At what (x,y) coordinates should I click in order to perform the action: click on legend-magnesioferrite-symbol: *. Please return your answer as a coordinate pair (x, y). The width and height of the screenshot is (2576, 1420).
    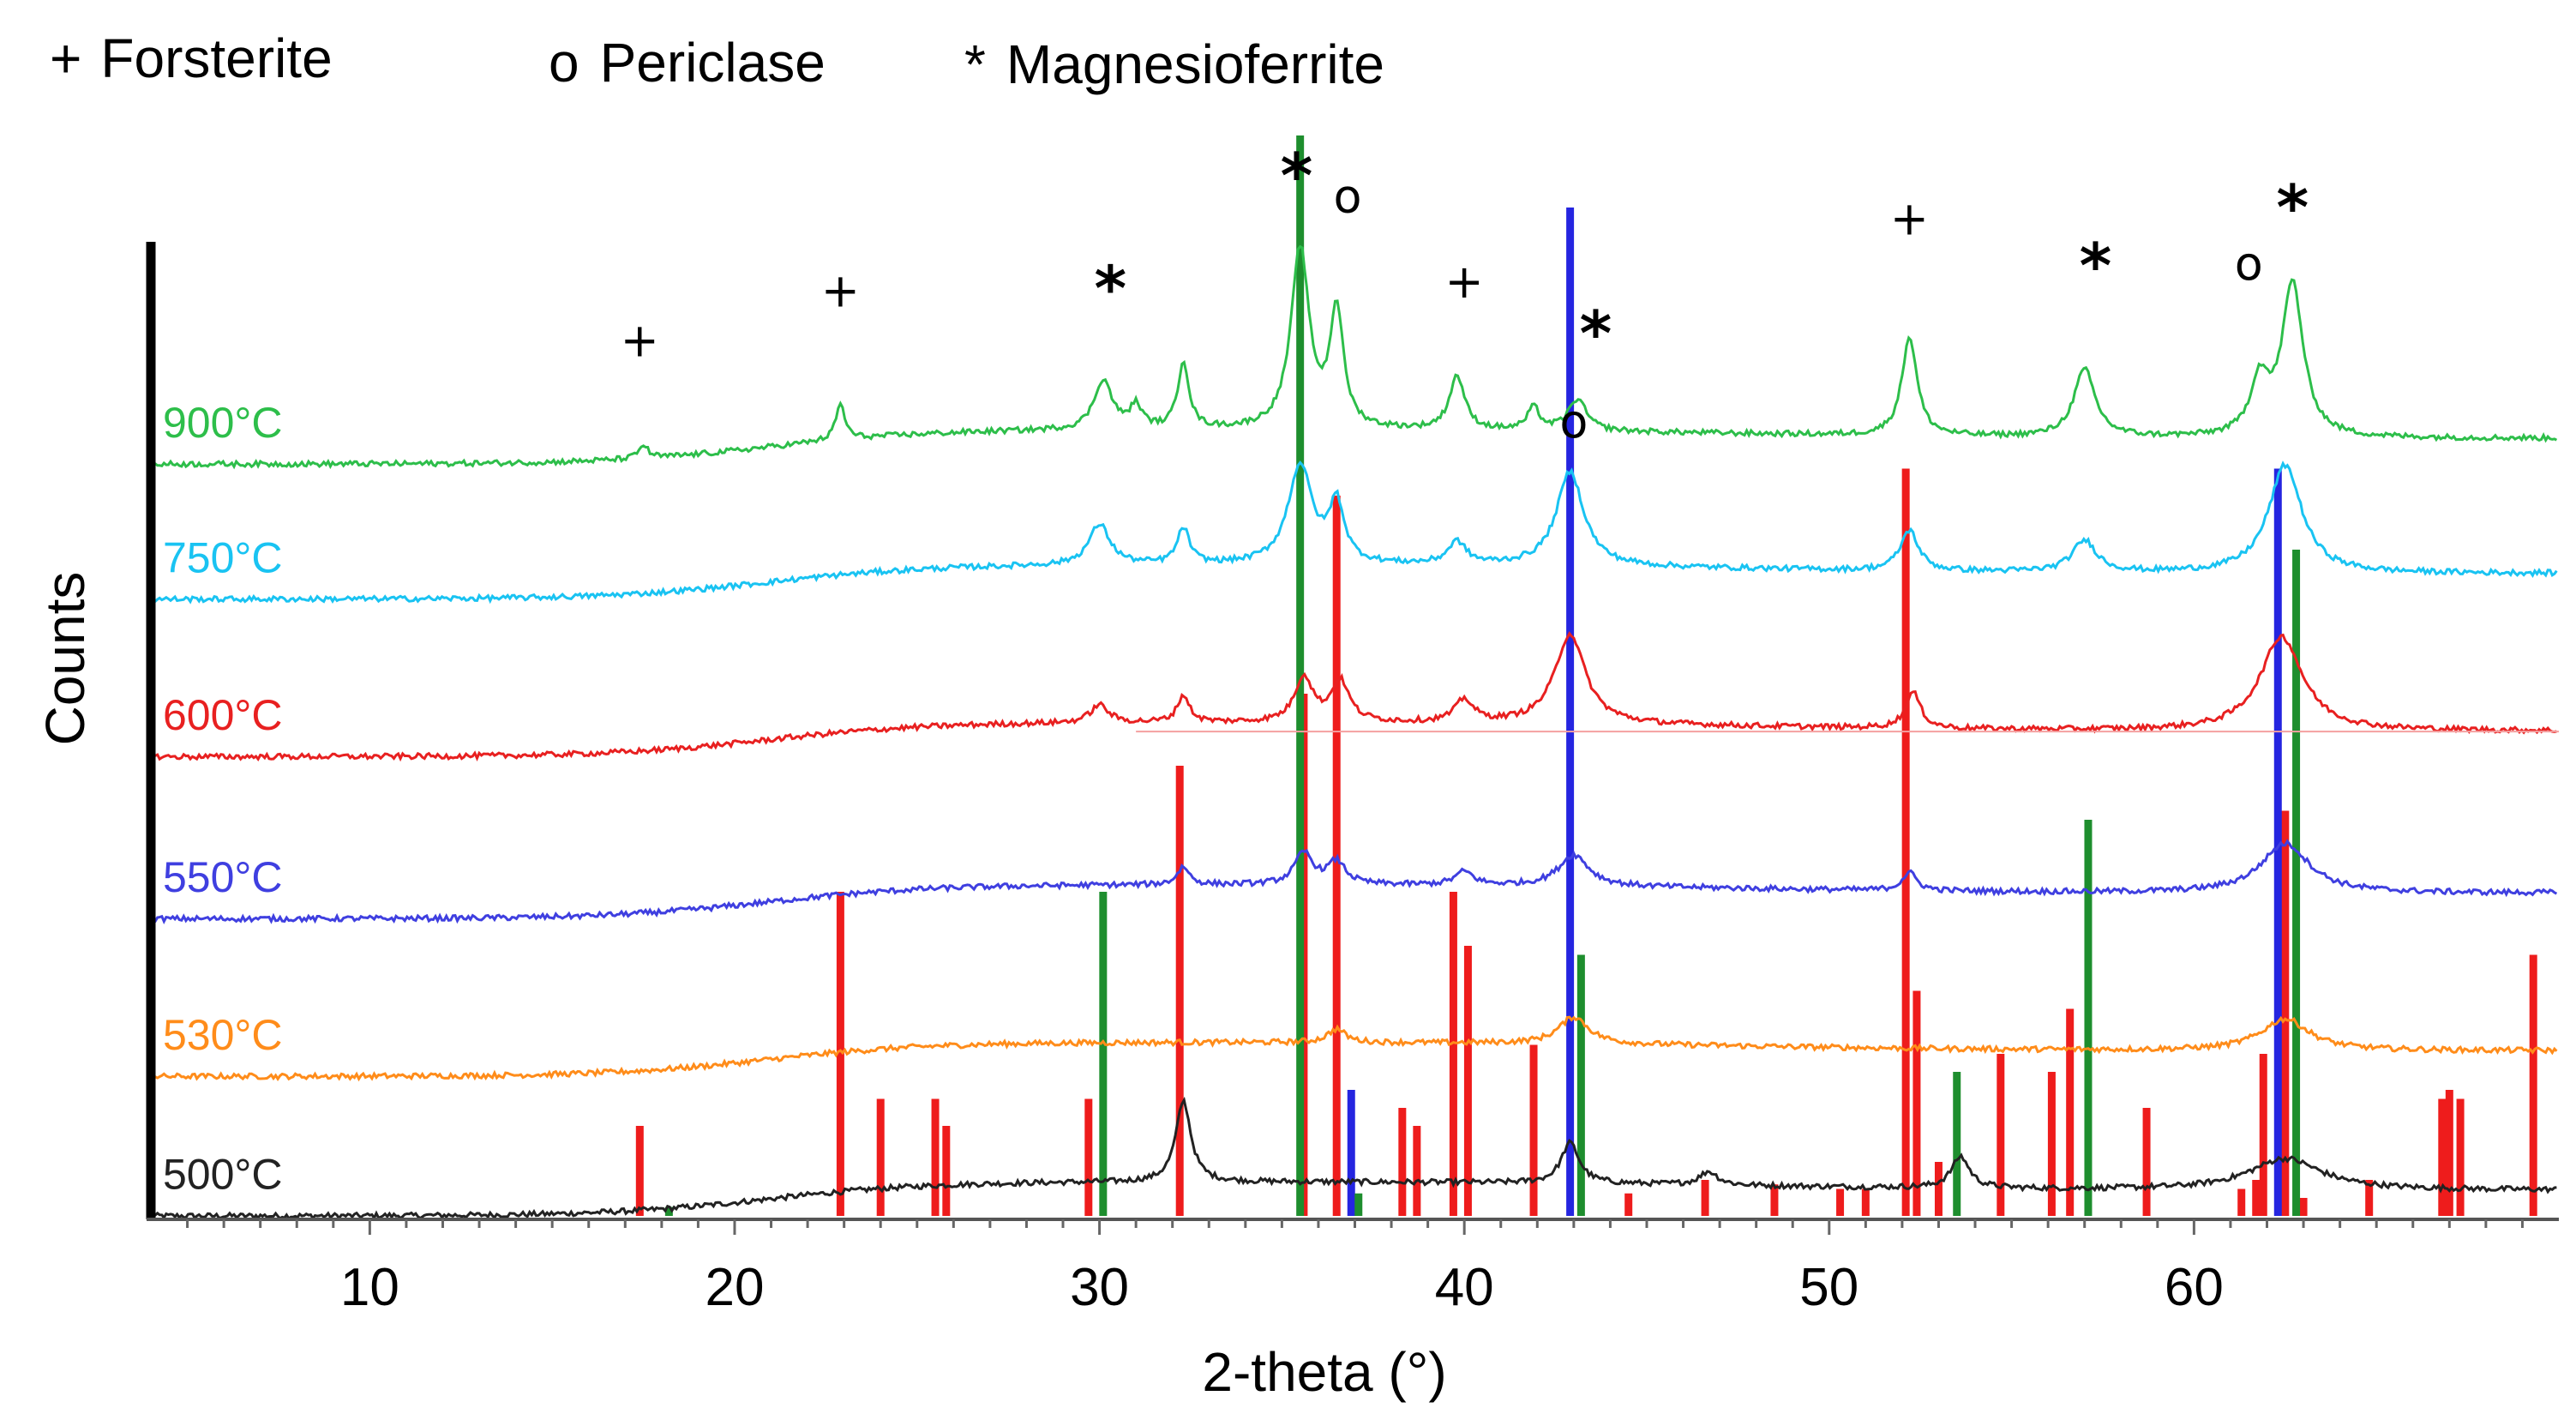
    Looking at the image, I should click on (975, 64).